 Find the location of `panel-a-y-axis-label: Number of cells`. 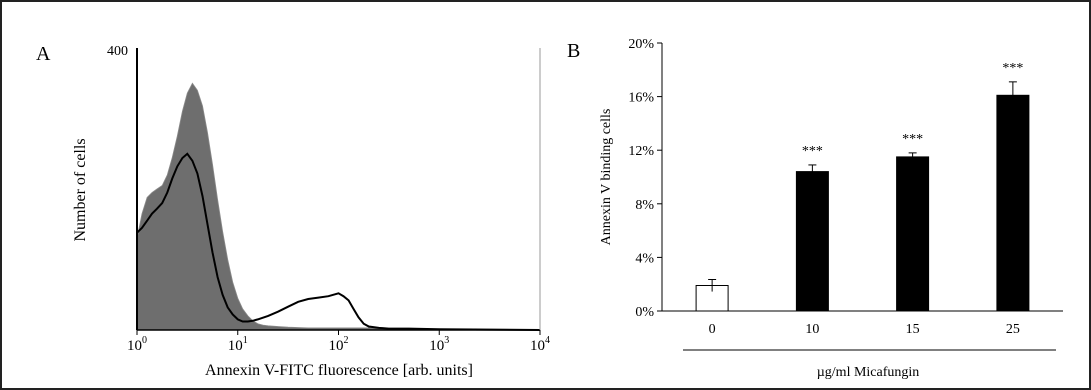

panel-a-y-axis-label: Number of cells is located at coordinates (80, 189).